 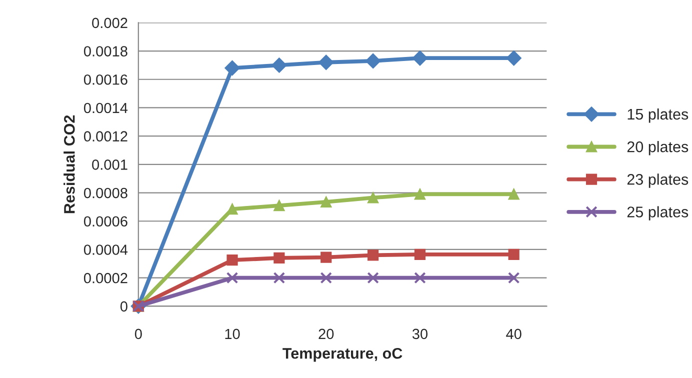 What do you see at coordinates (657, 181) in the screenshot?
I see `legend-label: 23 plates` at bounding box center [657, 181].